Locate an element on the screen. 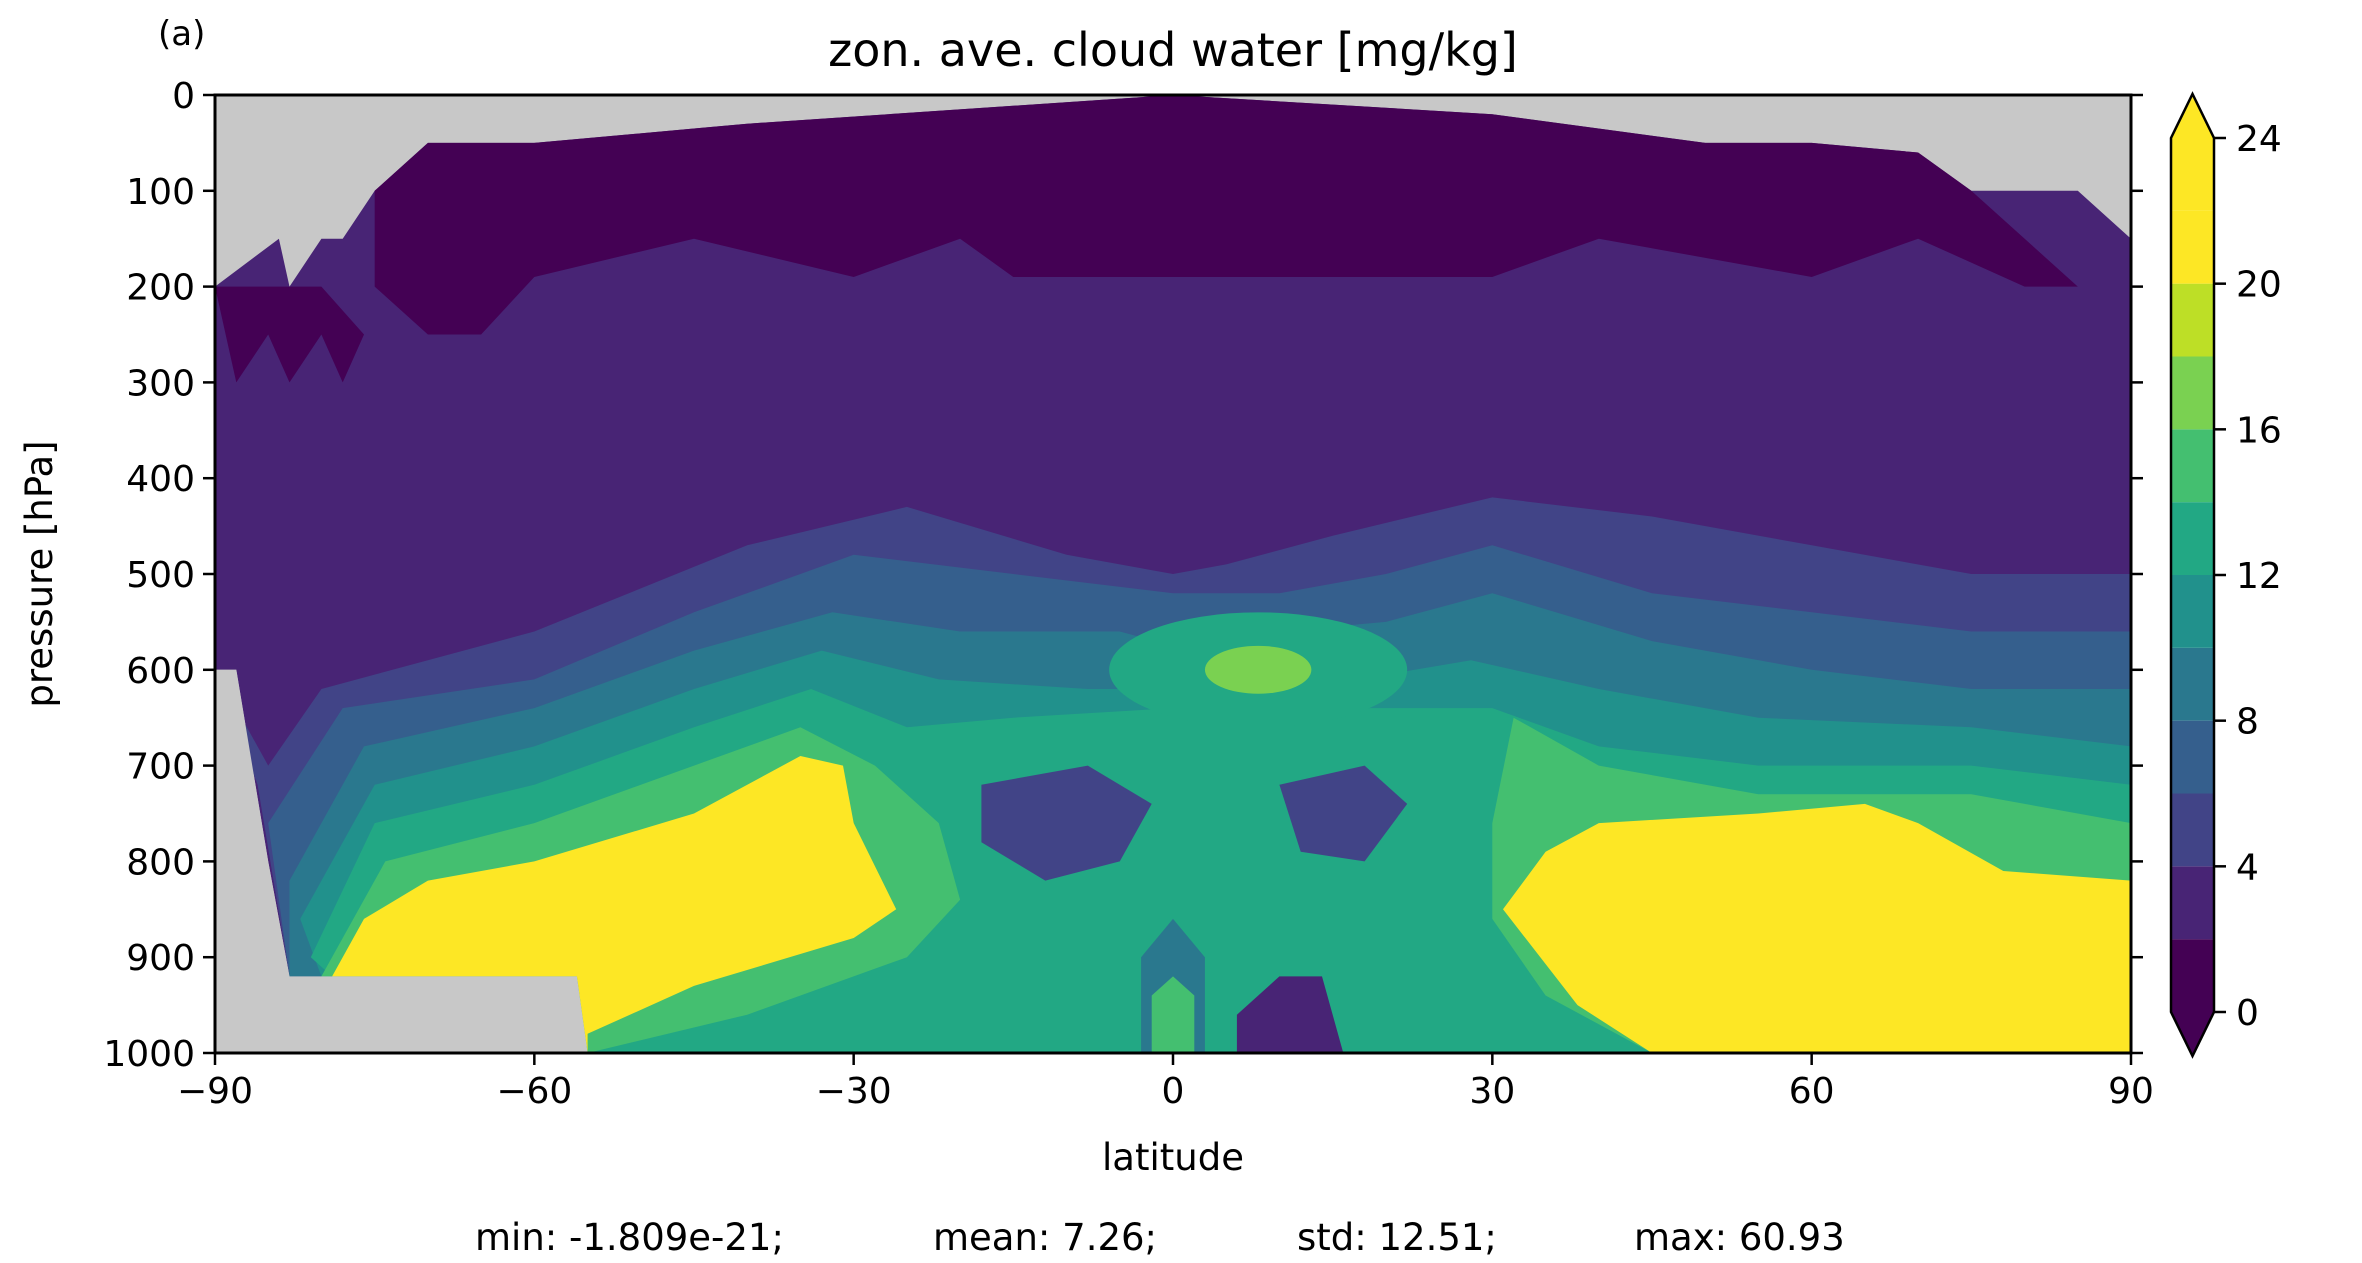 The width and height of the screenshot is (2362, 1263). blob-left-low is located at coordinates (1066, 823).